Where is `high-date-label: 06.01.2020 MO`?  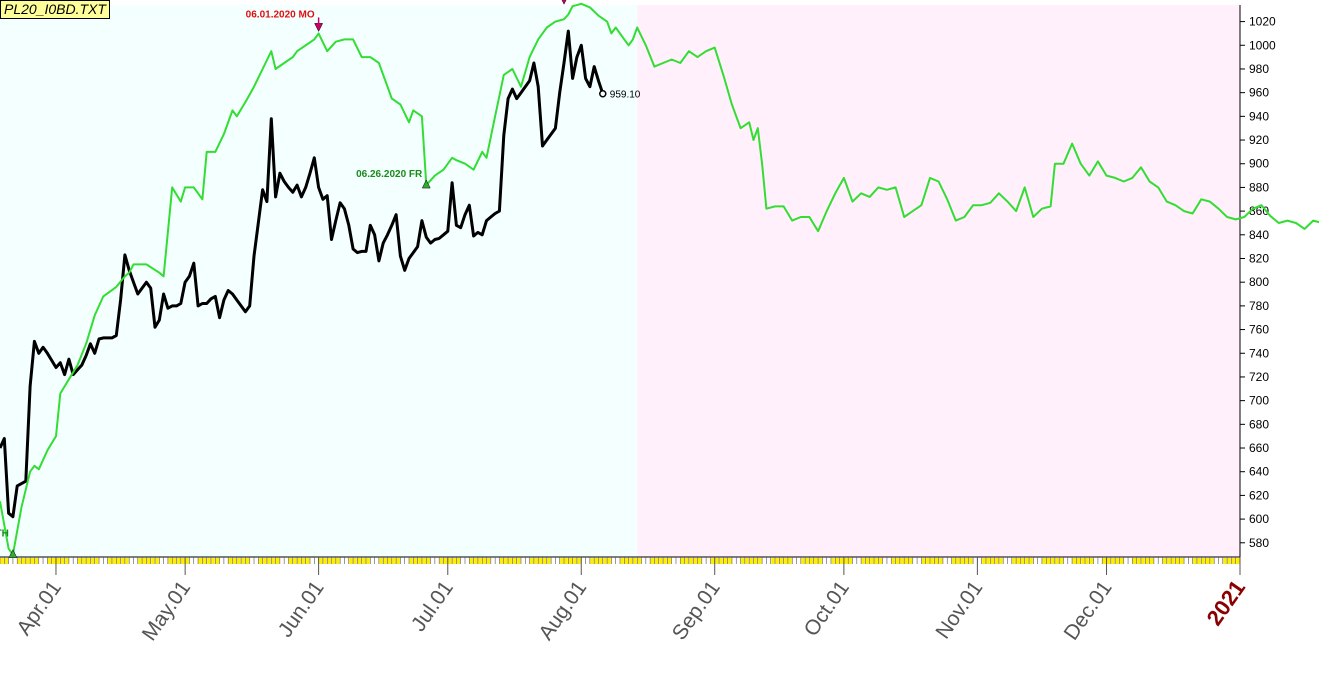 high-date-label: 06.01.2020 MO is located at coordinates (280, 14).